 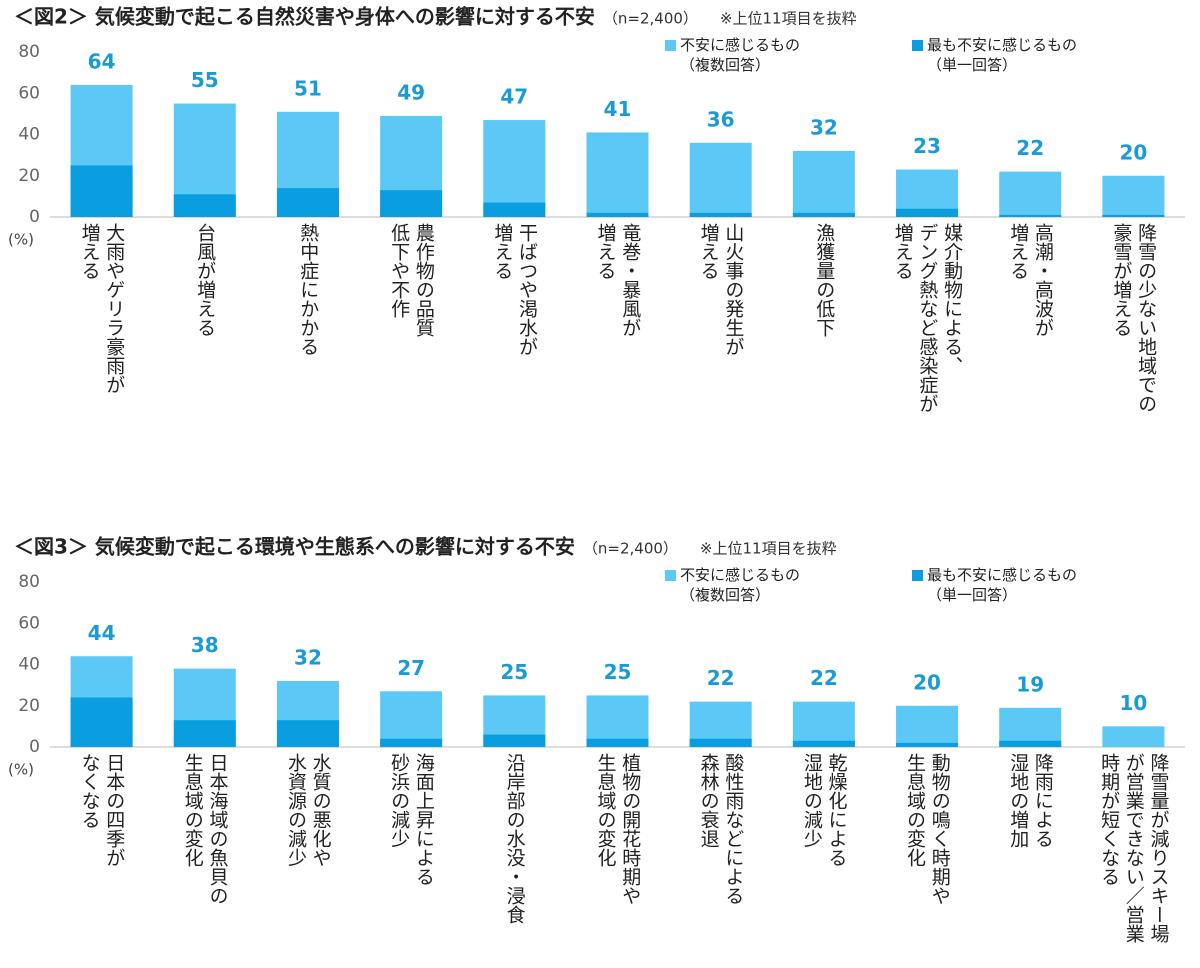 I want to click on x-tick-label: 高潮・高波が 増える, so click(x=1030, y=280).